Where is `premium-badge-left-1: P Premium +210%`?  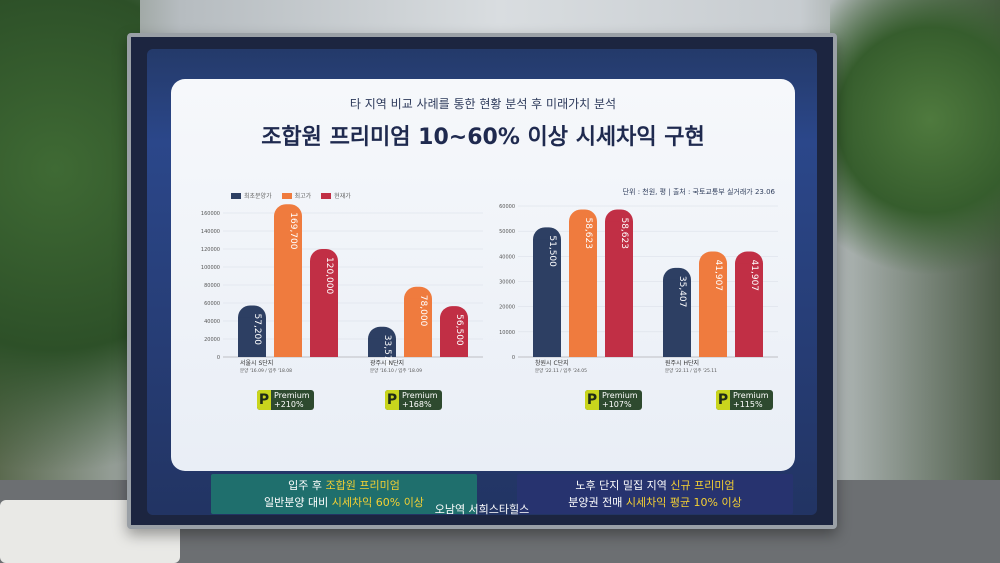
premium-badge-left-1: P Premium +210% is located at coordinates (285, 400).